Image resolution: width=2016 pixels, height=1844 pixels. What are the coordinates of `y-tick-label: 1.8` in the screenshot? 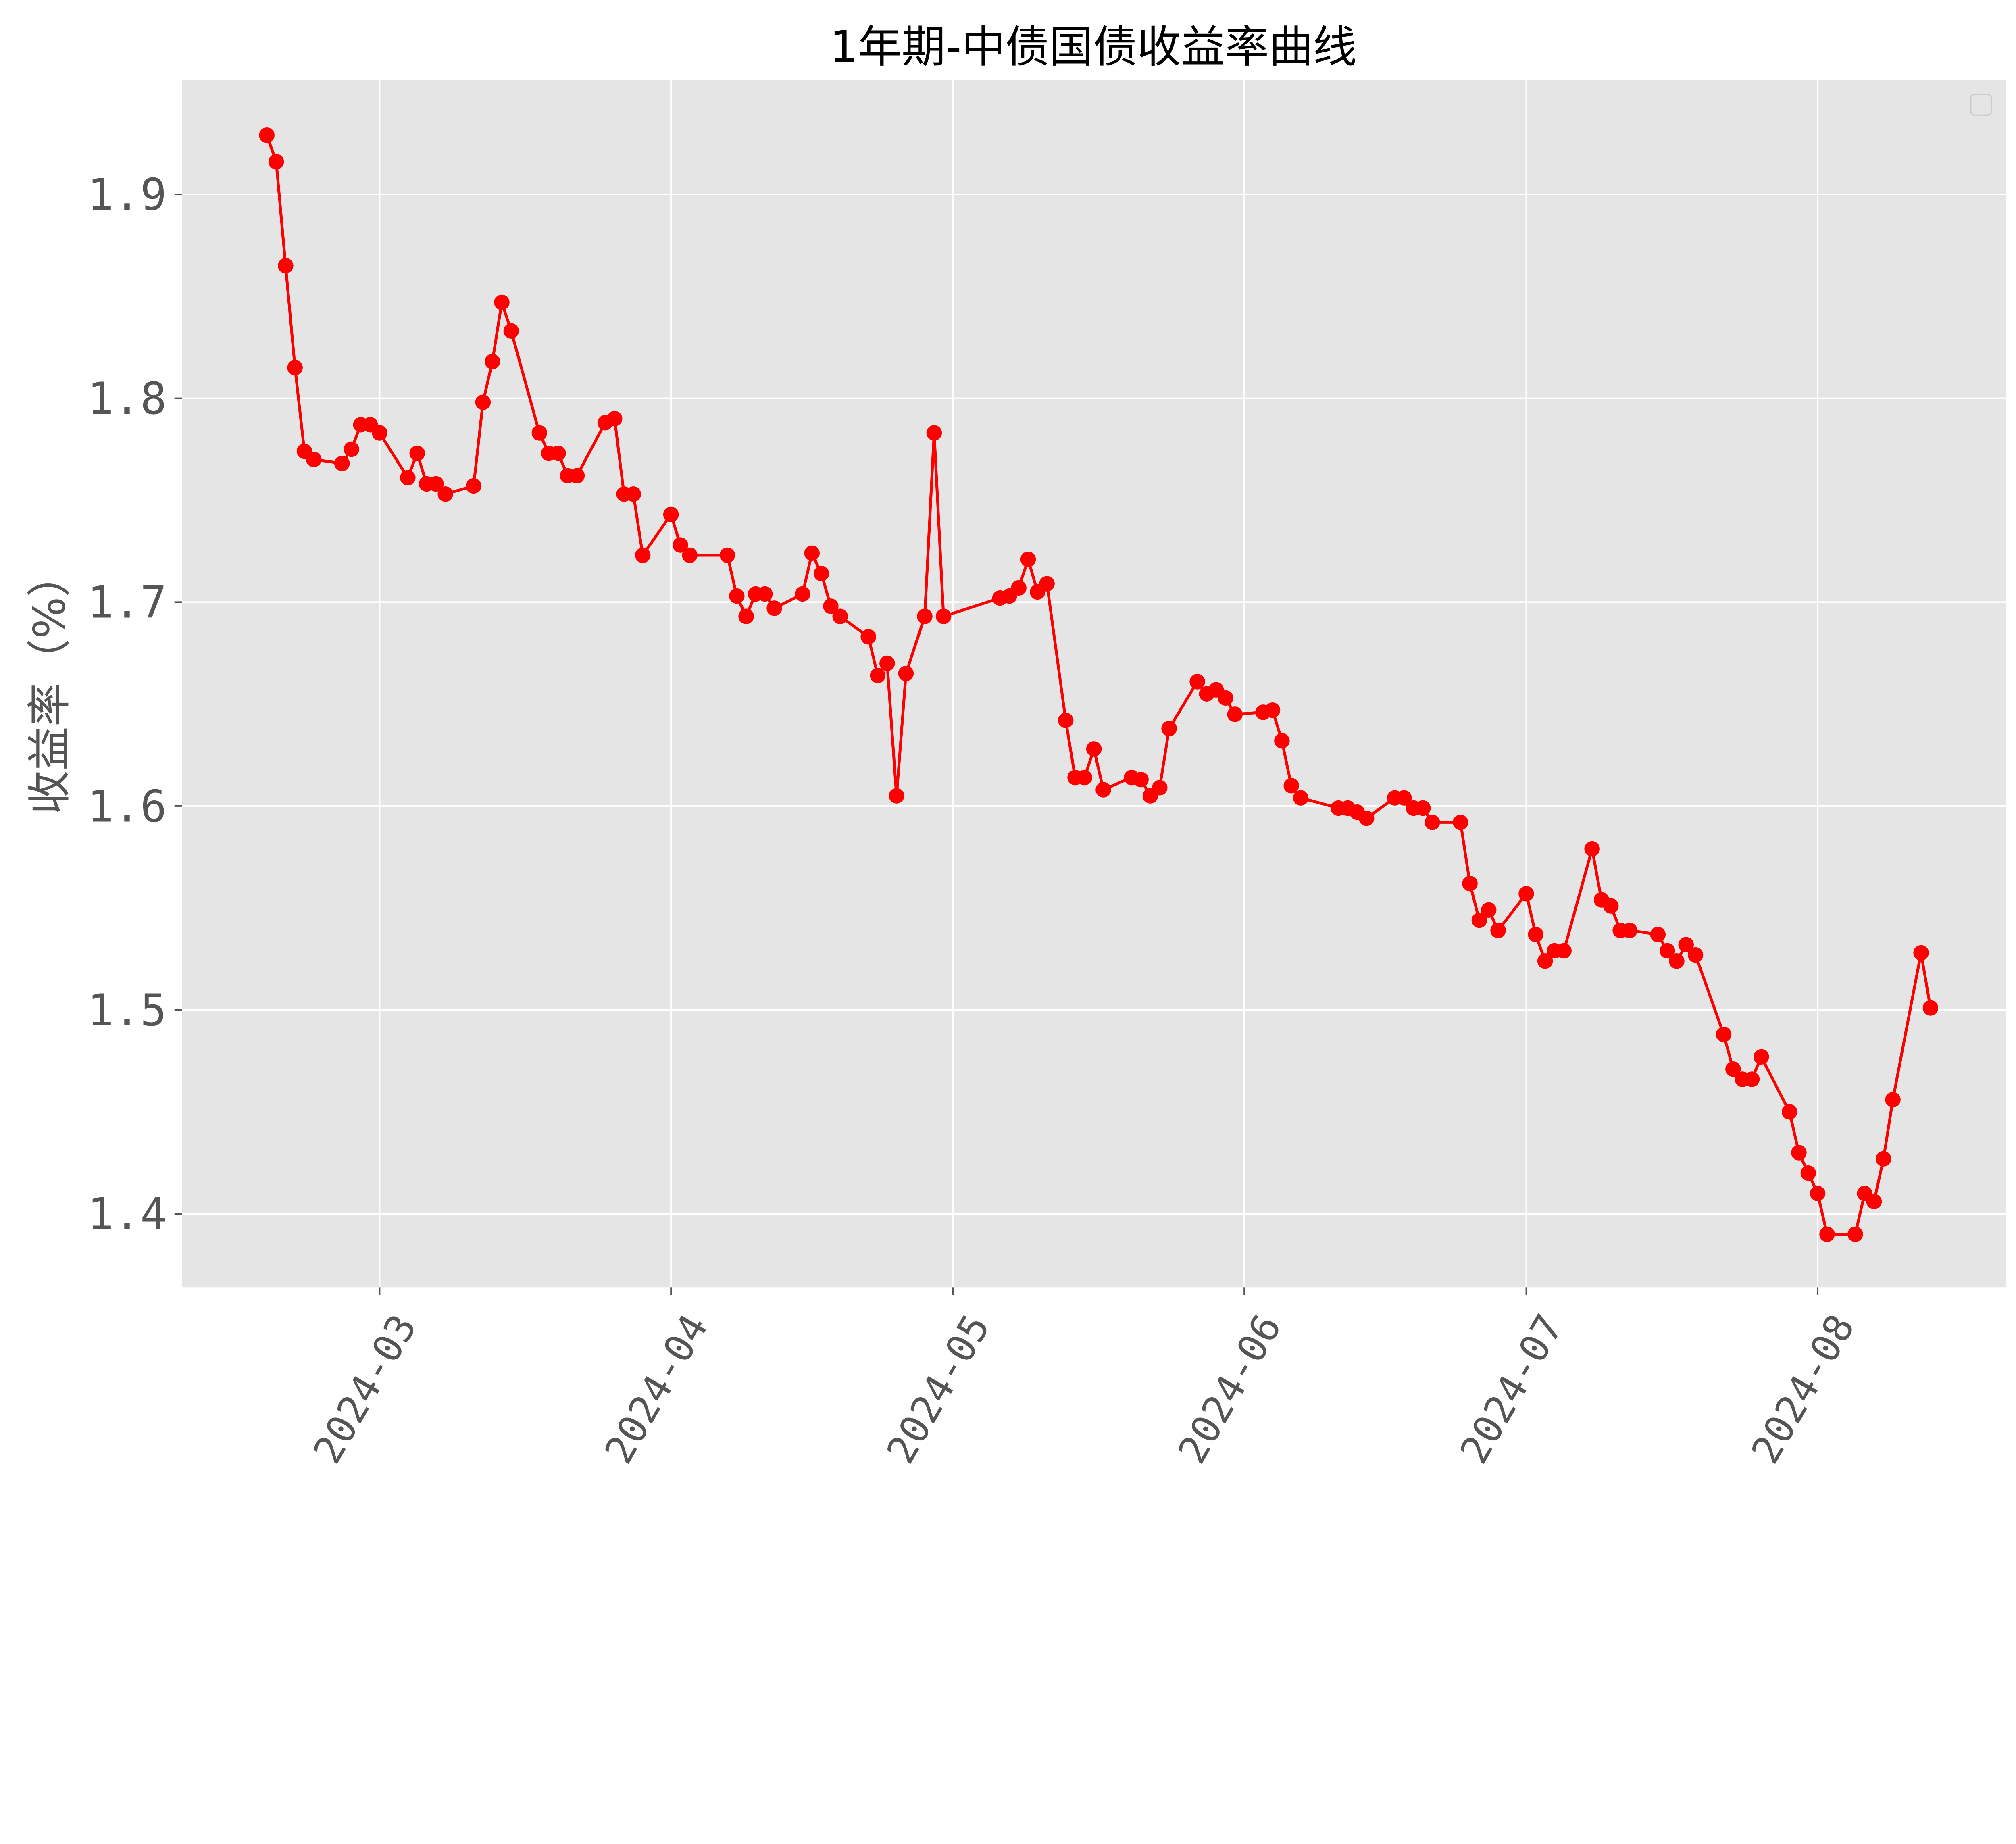 It's located at (127, 398).